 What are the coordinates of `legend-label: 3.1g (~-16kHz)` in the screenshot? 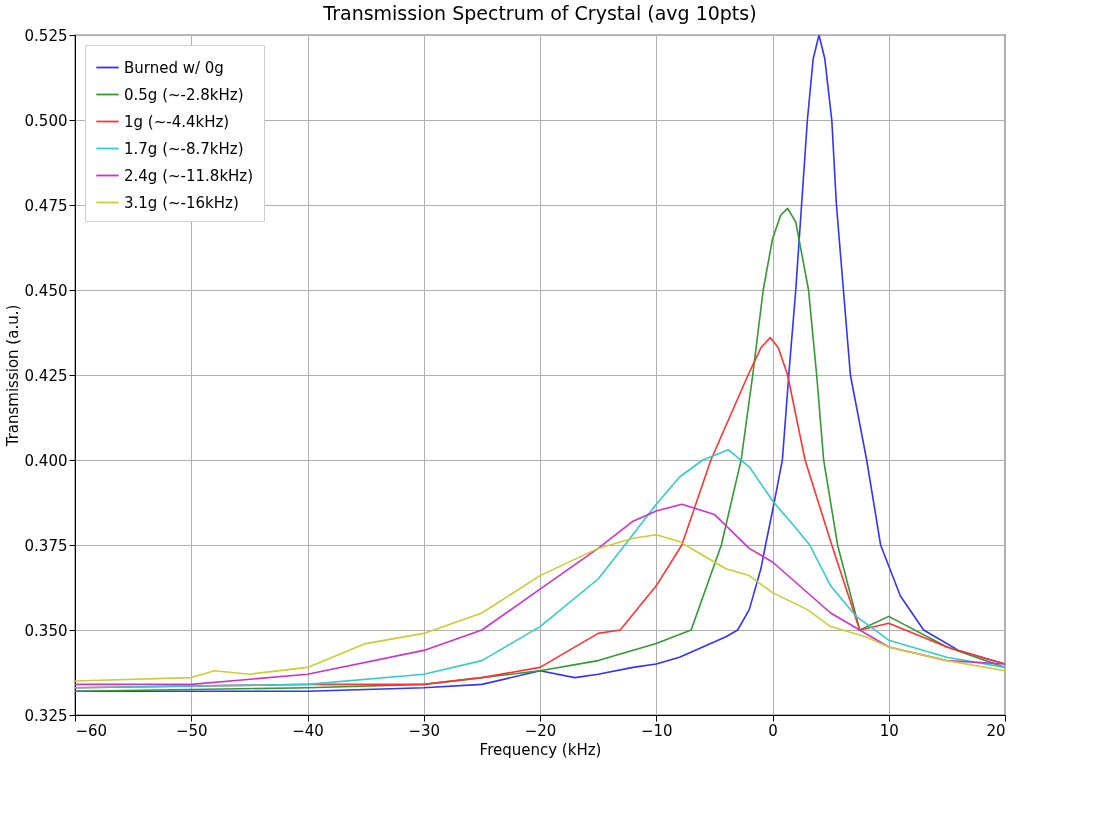 It's located at (181, 202).